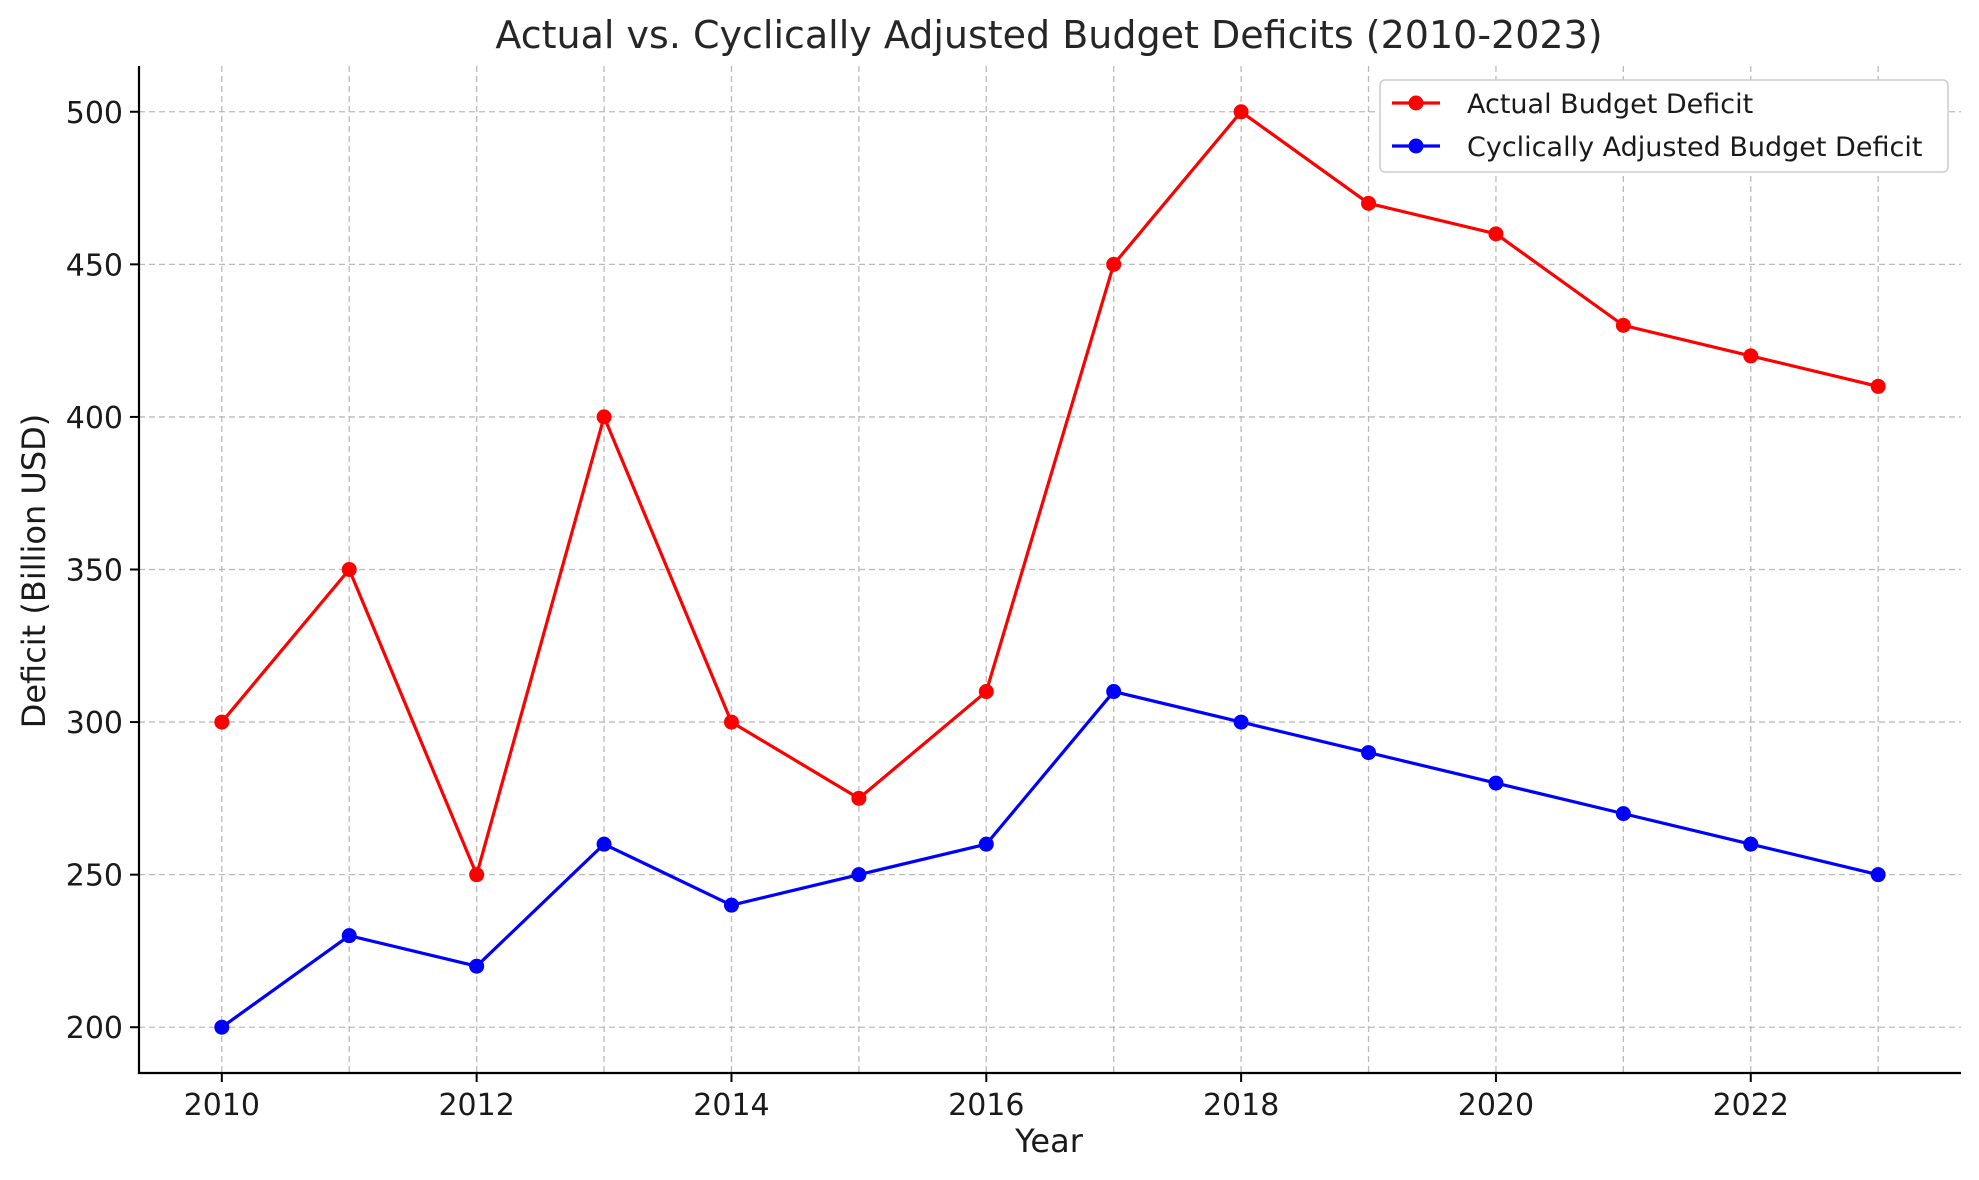 Image resolution: width=1979 pixels, height=1180 pixels. Describe the element at coordinates (94, 876) in the screenshot. I see `y-tick-label: 250` at that location.